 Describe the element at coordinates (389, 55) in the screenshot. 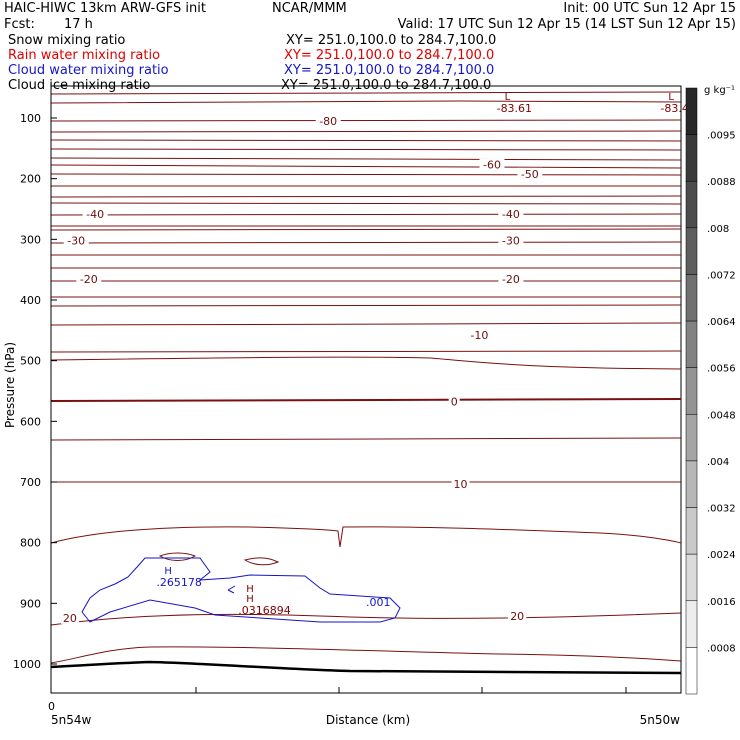

I see `field-xy-rain: XY= 251.0,100.0 to 284.7,100.0` at that location.